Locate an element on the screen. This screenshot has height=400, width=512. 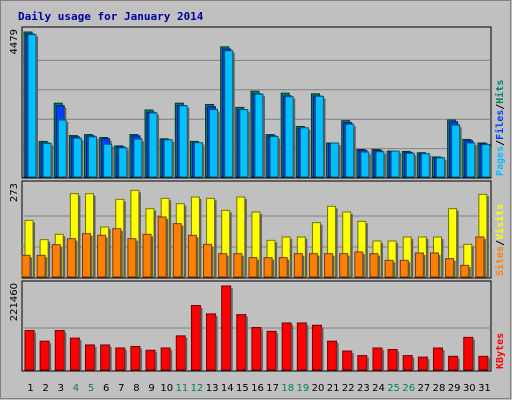
day-label: 23 is located at coordinates (363, 388).